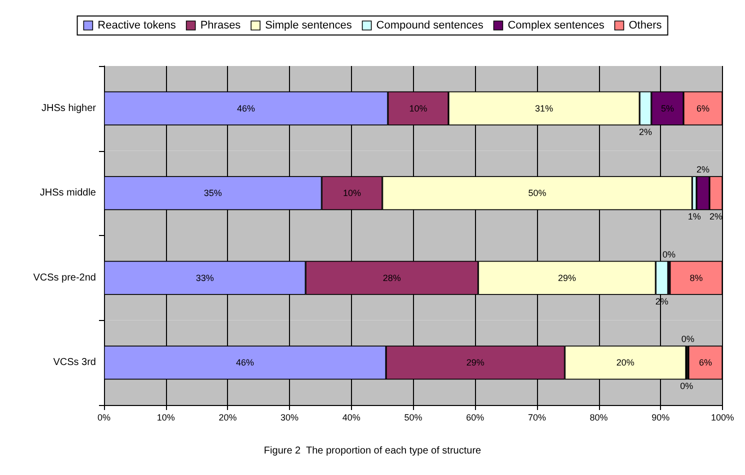 This screenshot has width=745, height=475. What do you see at coordinates (69, 108) in the screenshot?
I see `y-tick-label: JHSs higher` at bounding box center [69, 108].